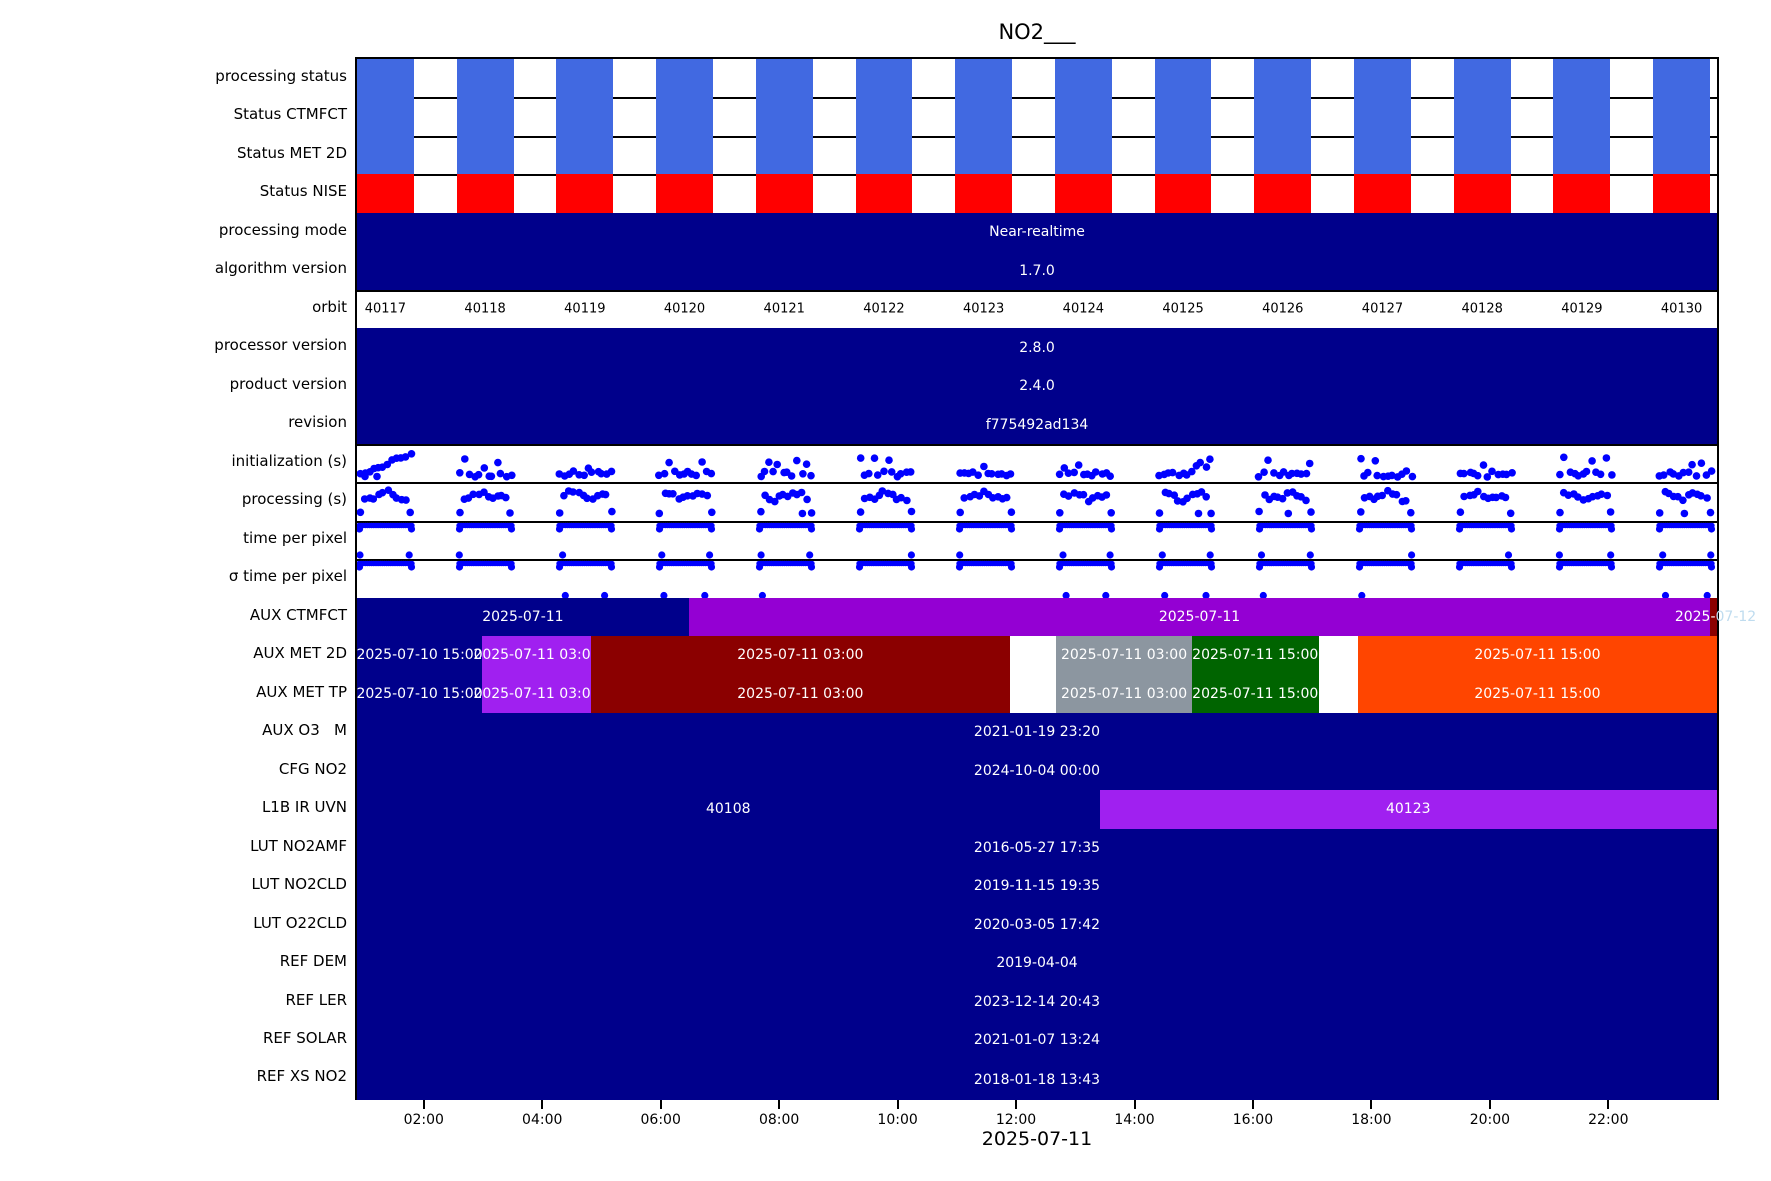 The width and height of the screenshot is (1771, 1181). What do you see at coordinates (301, 691) in the screenshot?
I see `row-label-aux-met-tp: AUX MET TP` at bounding box center [301, 691].